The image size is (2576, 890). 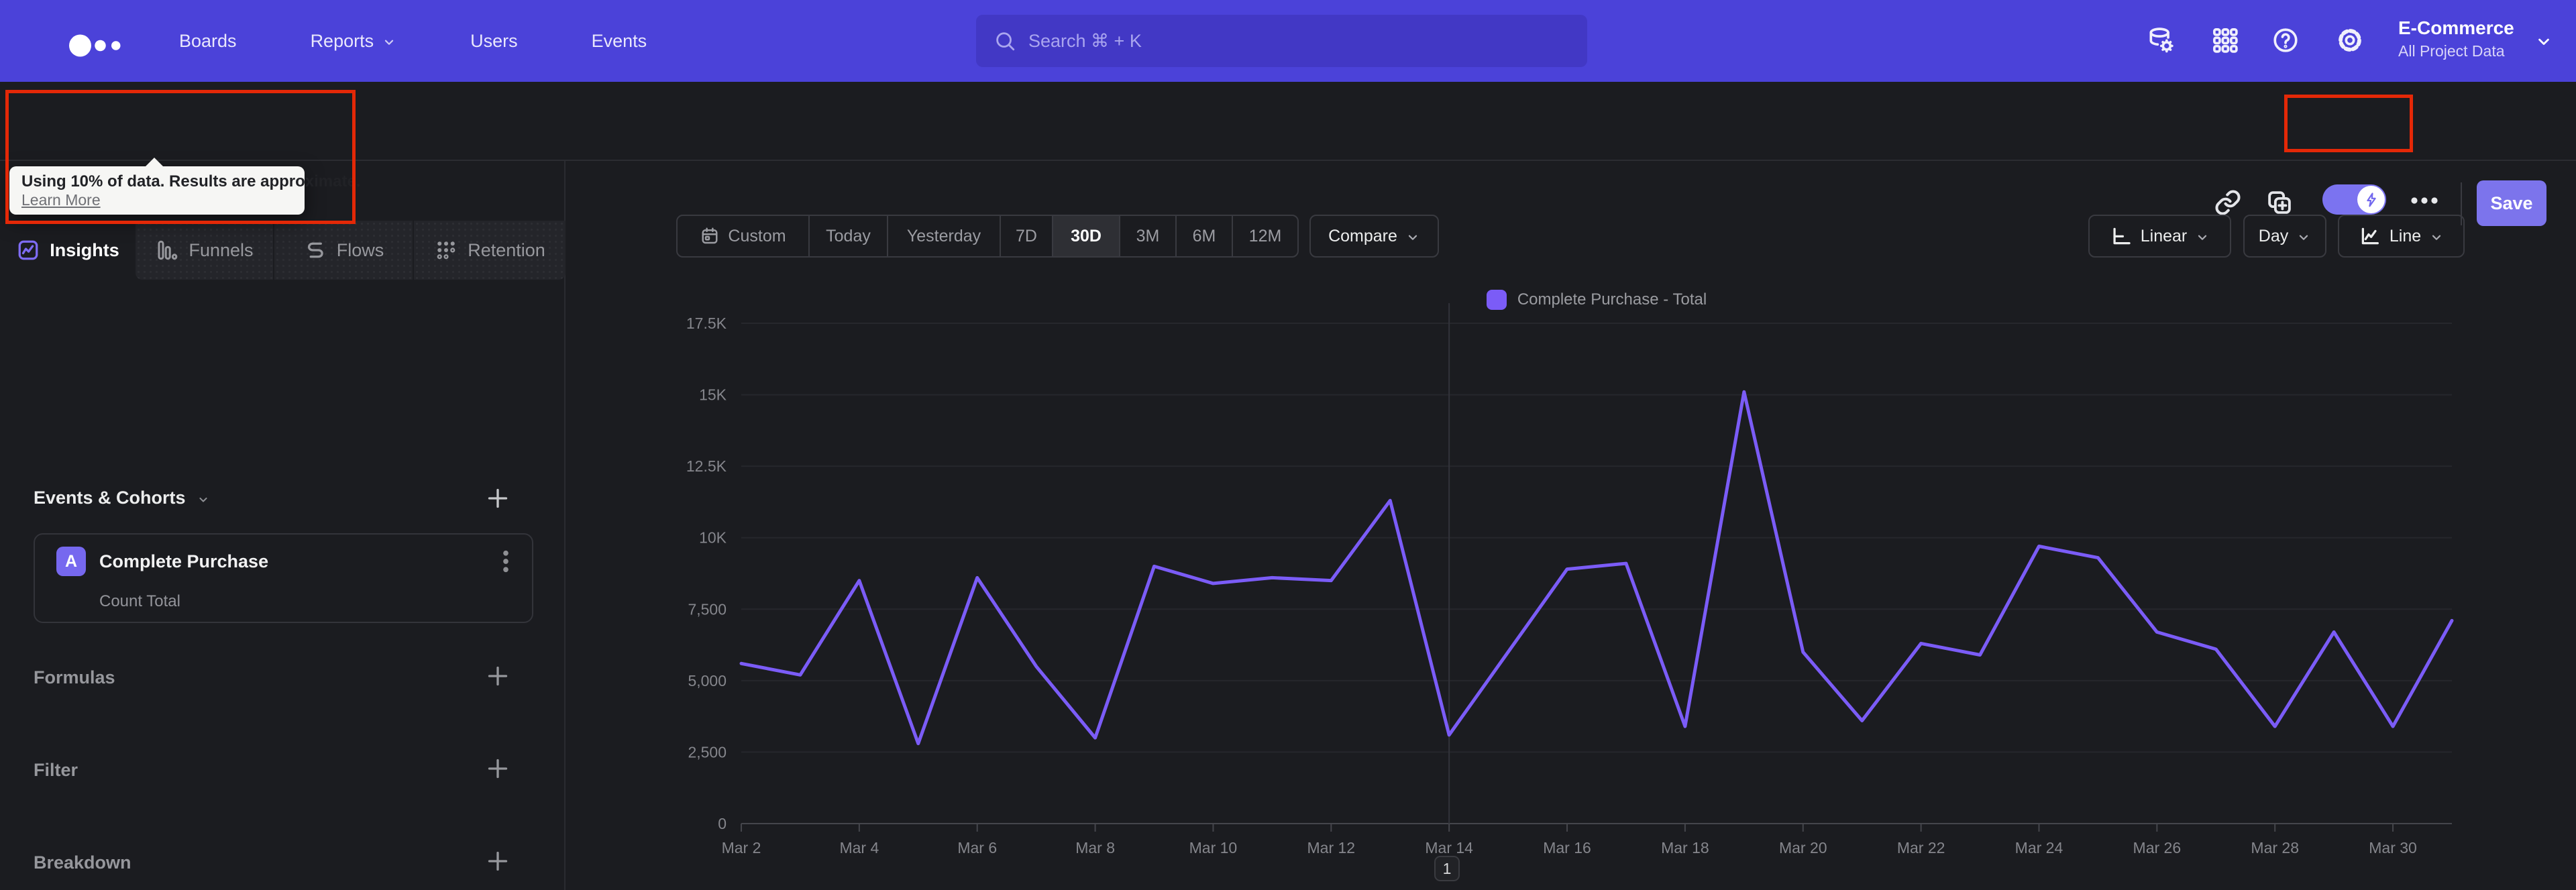 I want to click on data-management-button, so click(x=2161, y=40).